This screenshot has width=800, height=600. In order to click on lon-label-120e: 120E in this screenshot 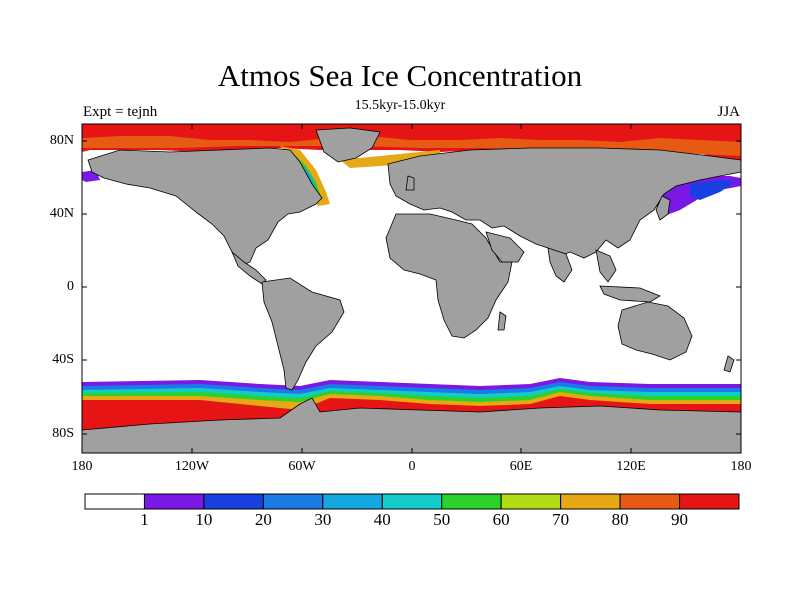, I will do `click(631, 466)`.